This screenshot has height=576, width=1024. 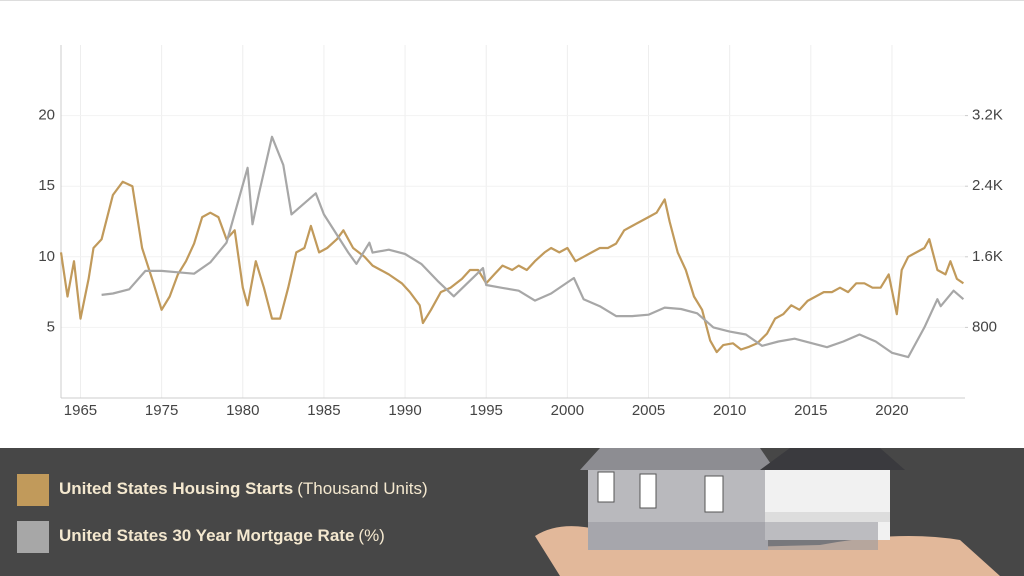 I want to click on y-tick-label: 20, so click(x=46, y=115).